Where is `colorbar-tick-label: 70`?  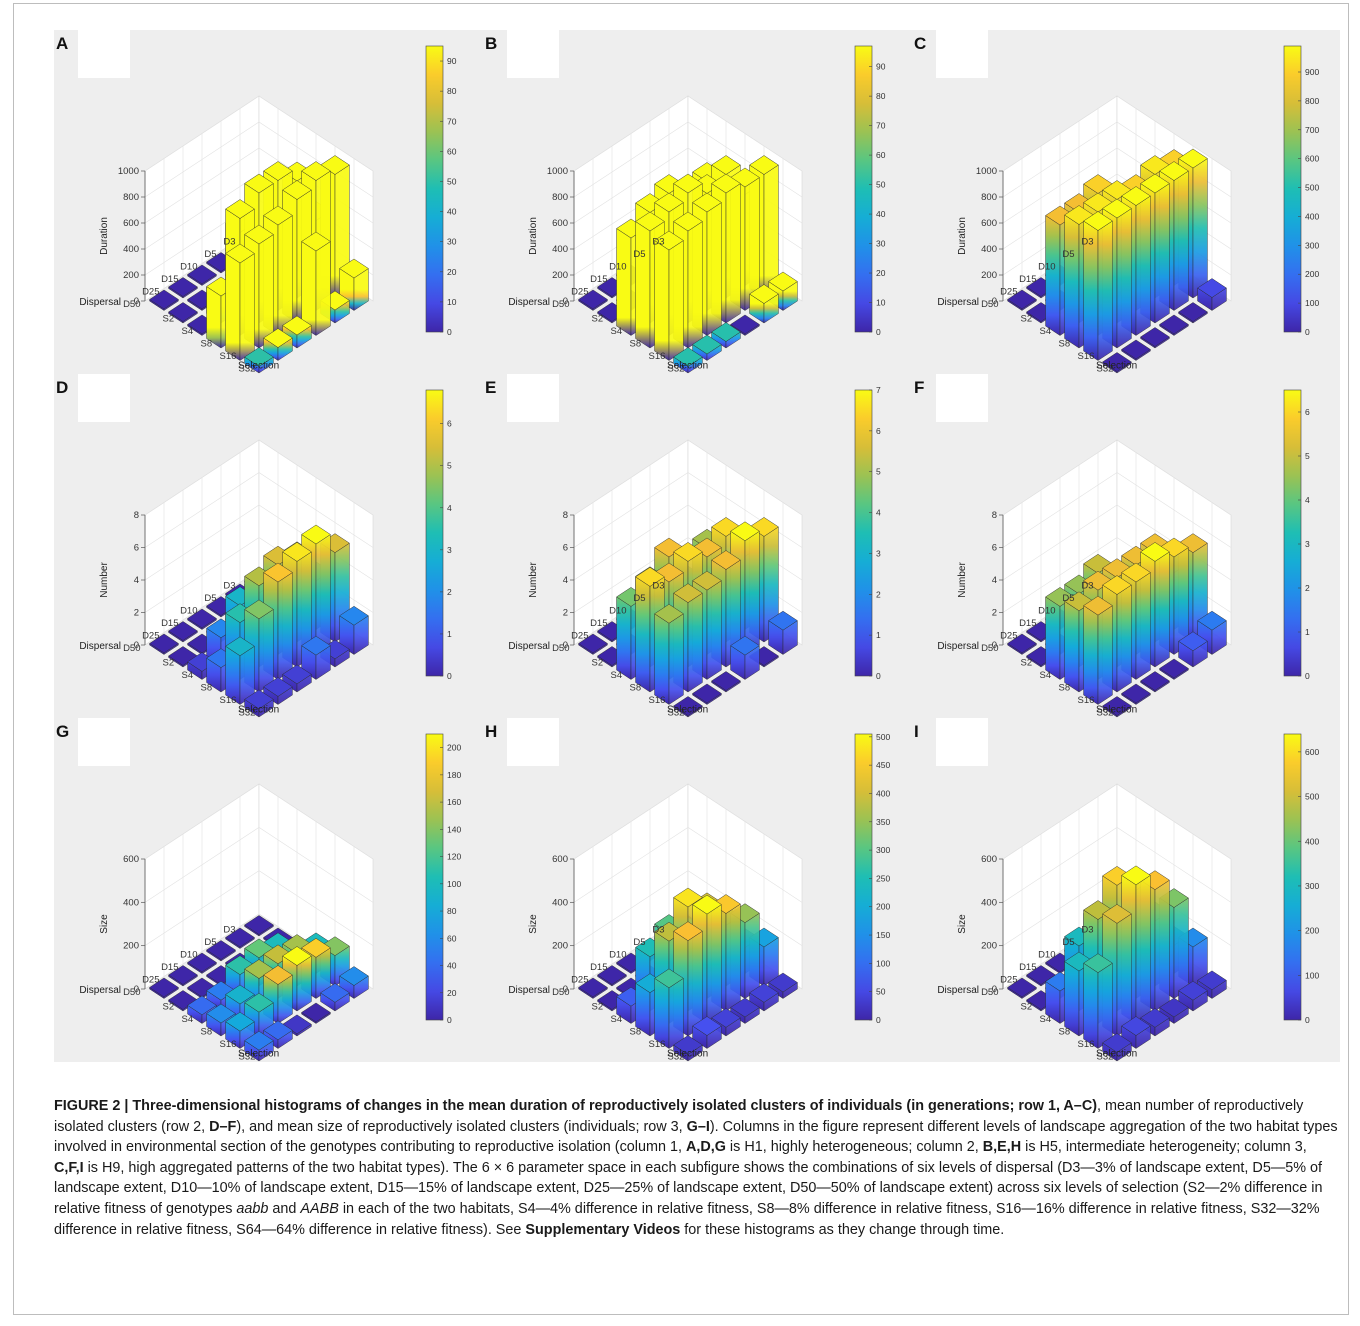
colorbar-tick-label: 70 is located at coordinates (881, 126).